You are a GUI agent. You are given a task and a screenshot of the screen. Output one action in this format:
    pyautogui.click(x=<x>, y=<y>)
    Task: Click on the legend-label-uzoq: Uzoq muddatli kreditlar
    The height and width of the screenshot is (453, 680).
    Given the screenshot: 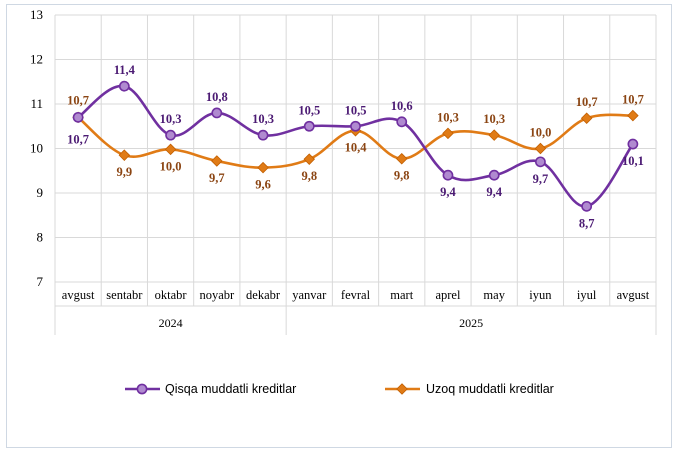 What is the action you would take?
    pyautogui.click(x=490, y=389)
    